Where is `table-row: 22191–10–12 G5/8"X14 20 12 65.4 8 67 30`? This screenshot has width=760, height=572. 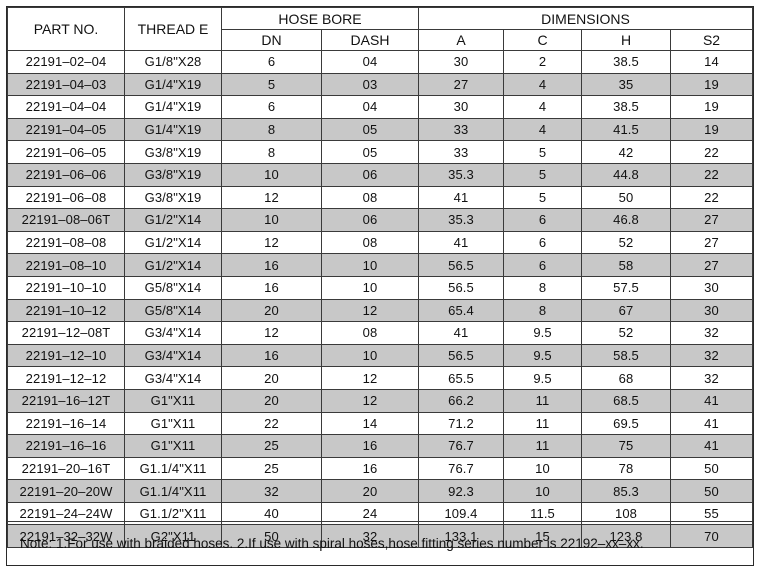
table-row: 22191–10–12 G5/8"X14 20 12 65.4 8 67 30 is located at coordinates (380, 310).